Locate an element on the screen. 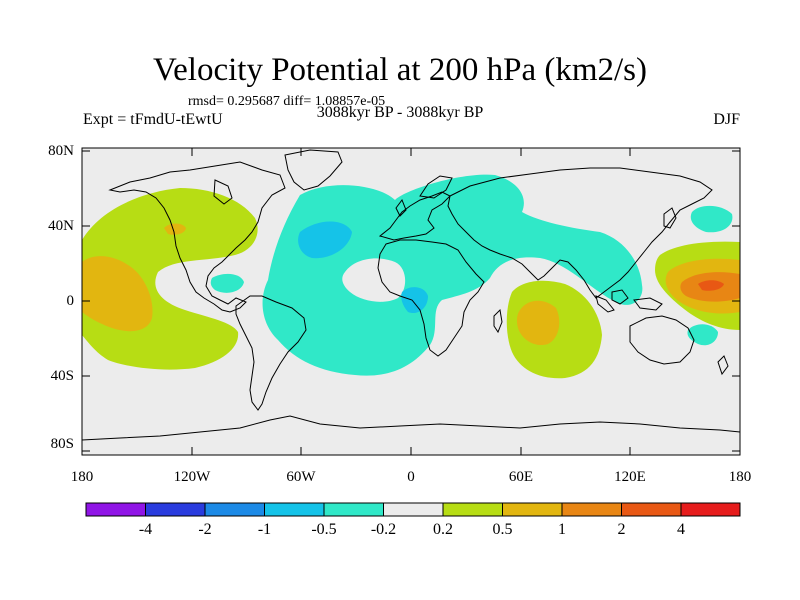 This screenshot has width=800, height=600. rmsd-diff-stats: rmsd= 0.295687 diff= 1.08857e-05 is located at coordinates (287, 101).